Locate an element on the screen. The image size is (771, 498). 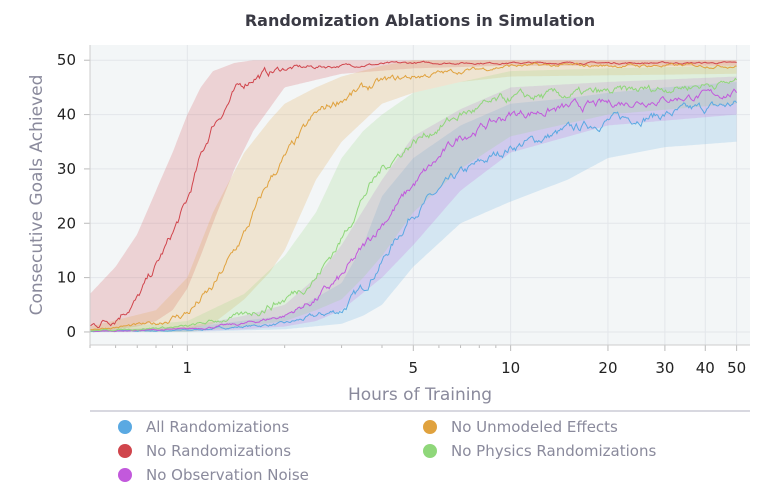
legend-item: No Observation Noise is located at coordinates (213, 475).